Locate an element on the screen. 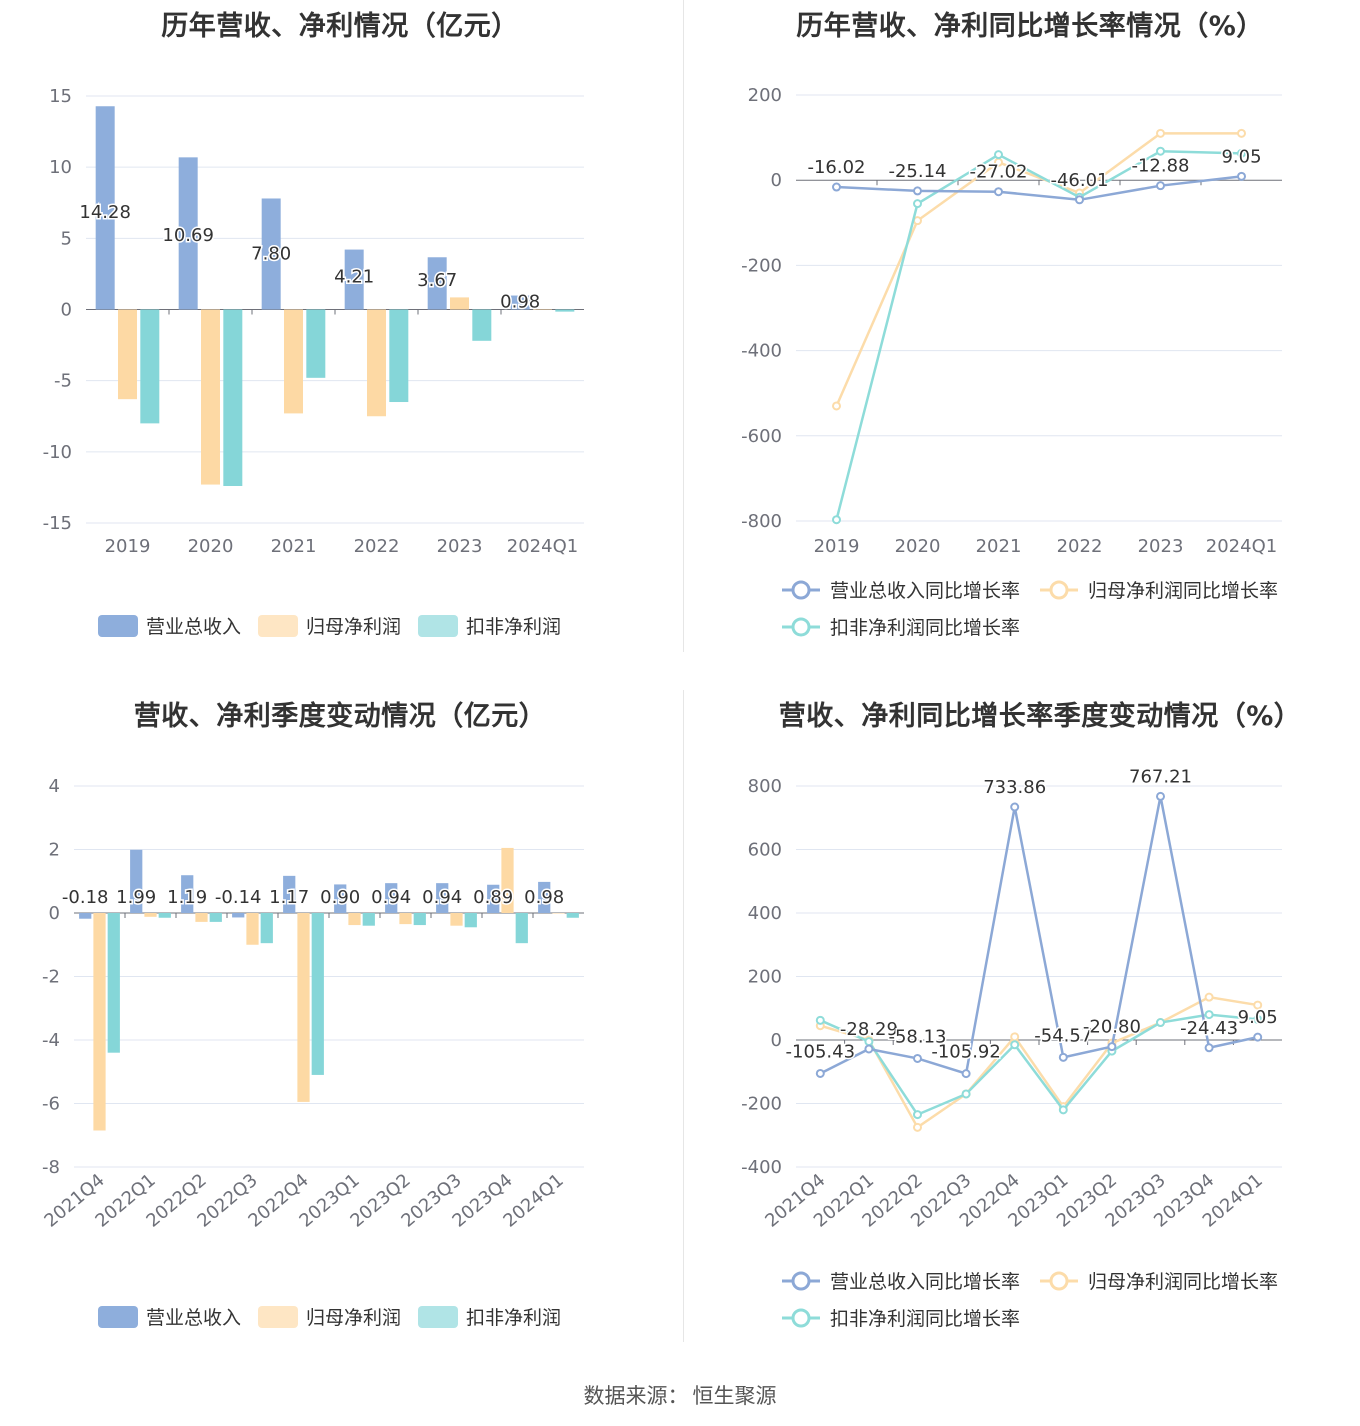 Image resolution: width=1360 pixels, height=1426 pixels. y-tick-label: 800 is located at coordinates (765, 786).